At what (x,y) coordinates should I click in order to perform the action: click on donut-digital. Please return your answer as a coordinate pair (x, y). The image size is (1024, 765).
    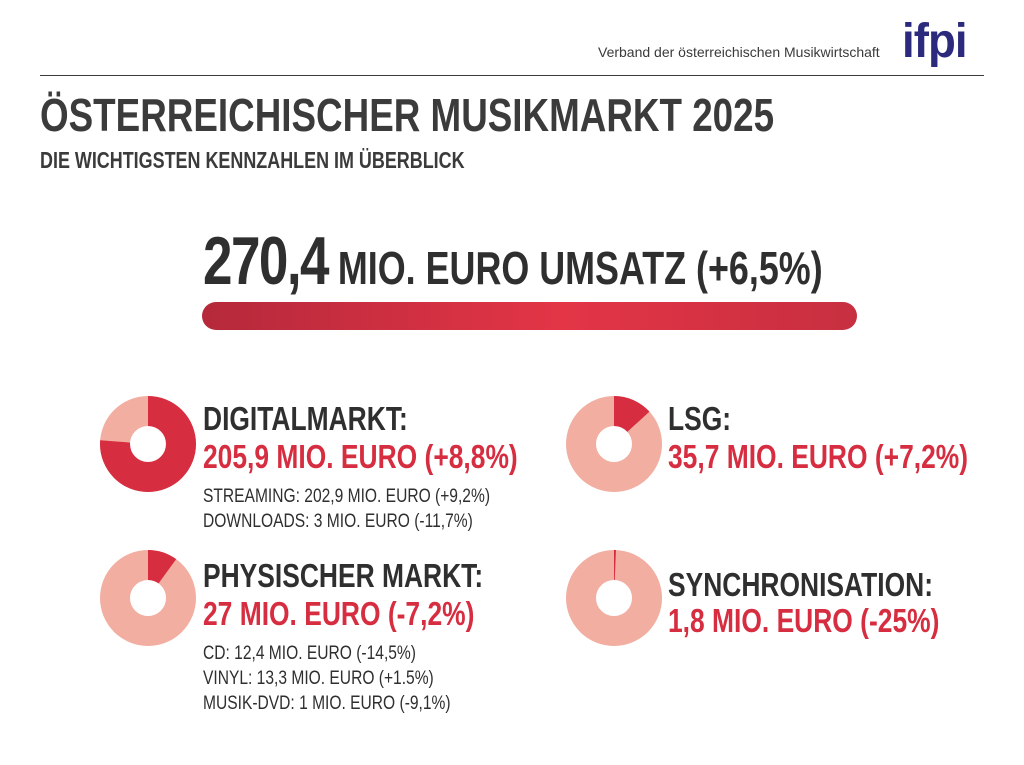
    Looking at the image, I should click on (148, 444).